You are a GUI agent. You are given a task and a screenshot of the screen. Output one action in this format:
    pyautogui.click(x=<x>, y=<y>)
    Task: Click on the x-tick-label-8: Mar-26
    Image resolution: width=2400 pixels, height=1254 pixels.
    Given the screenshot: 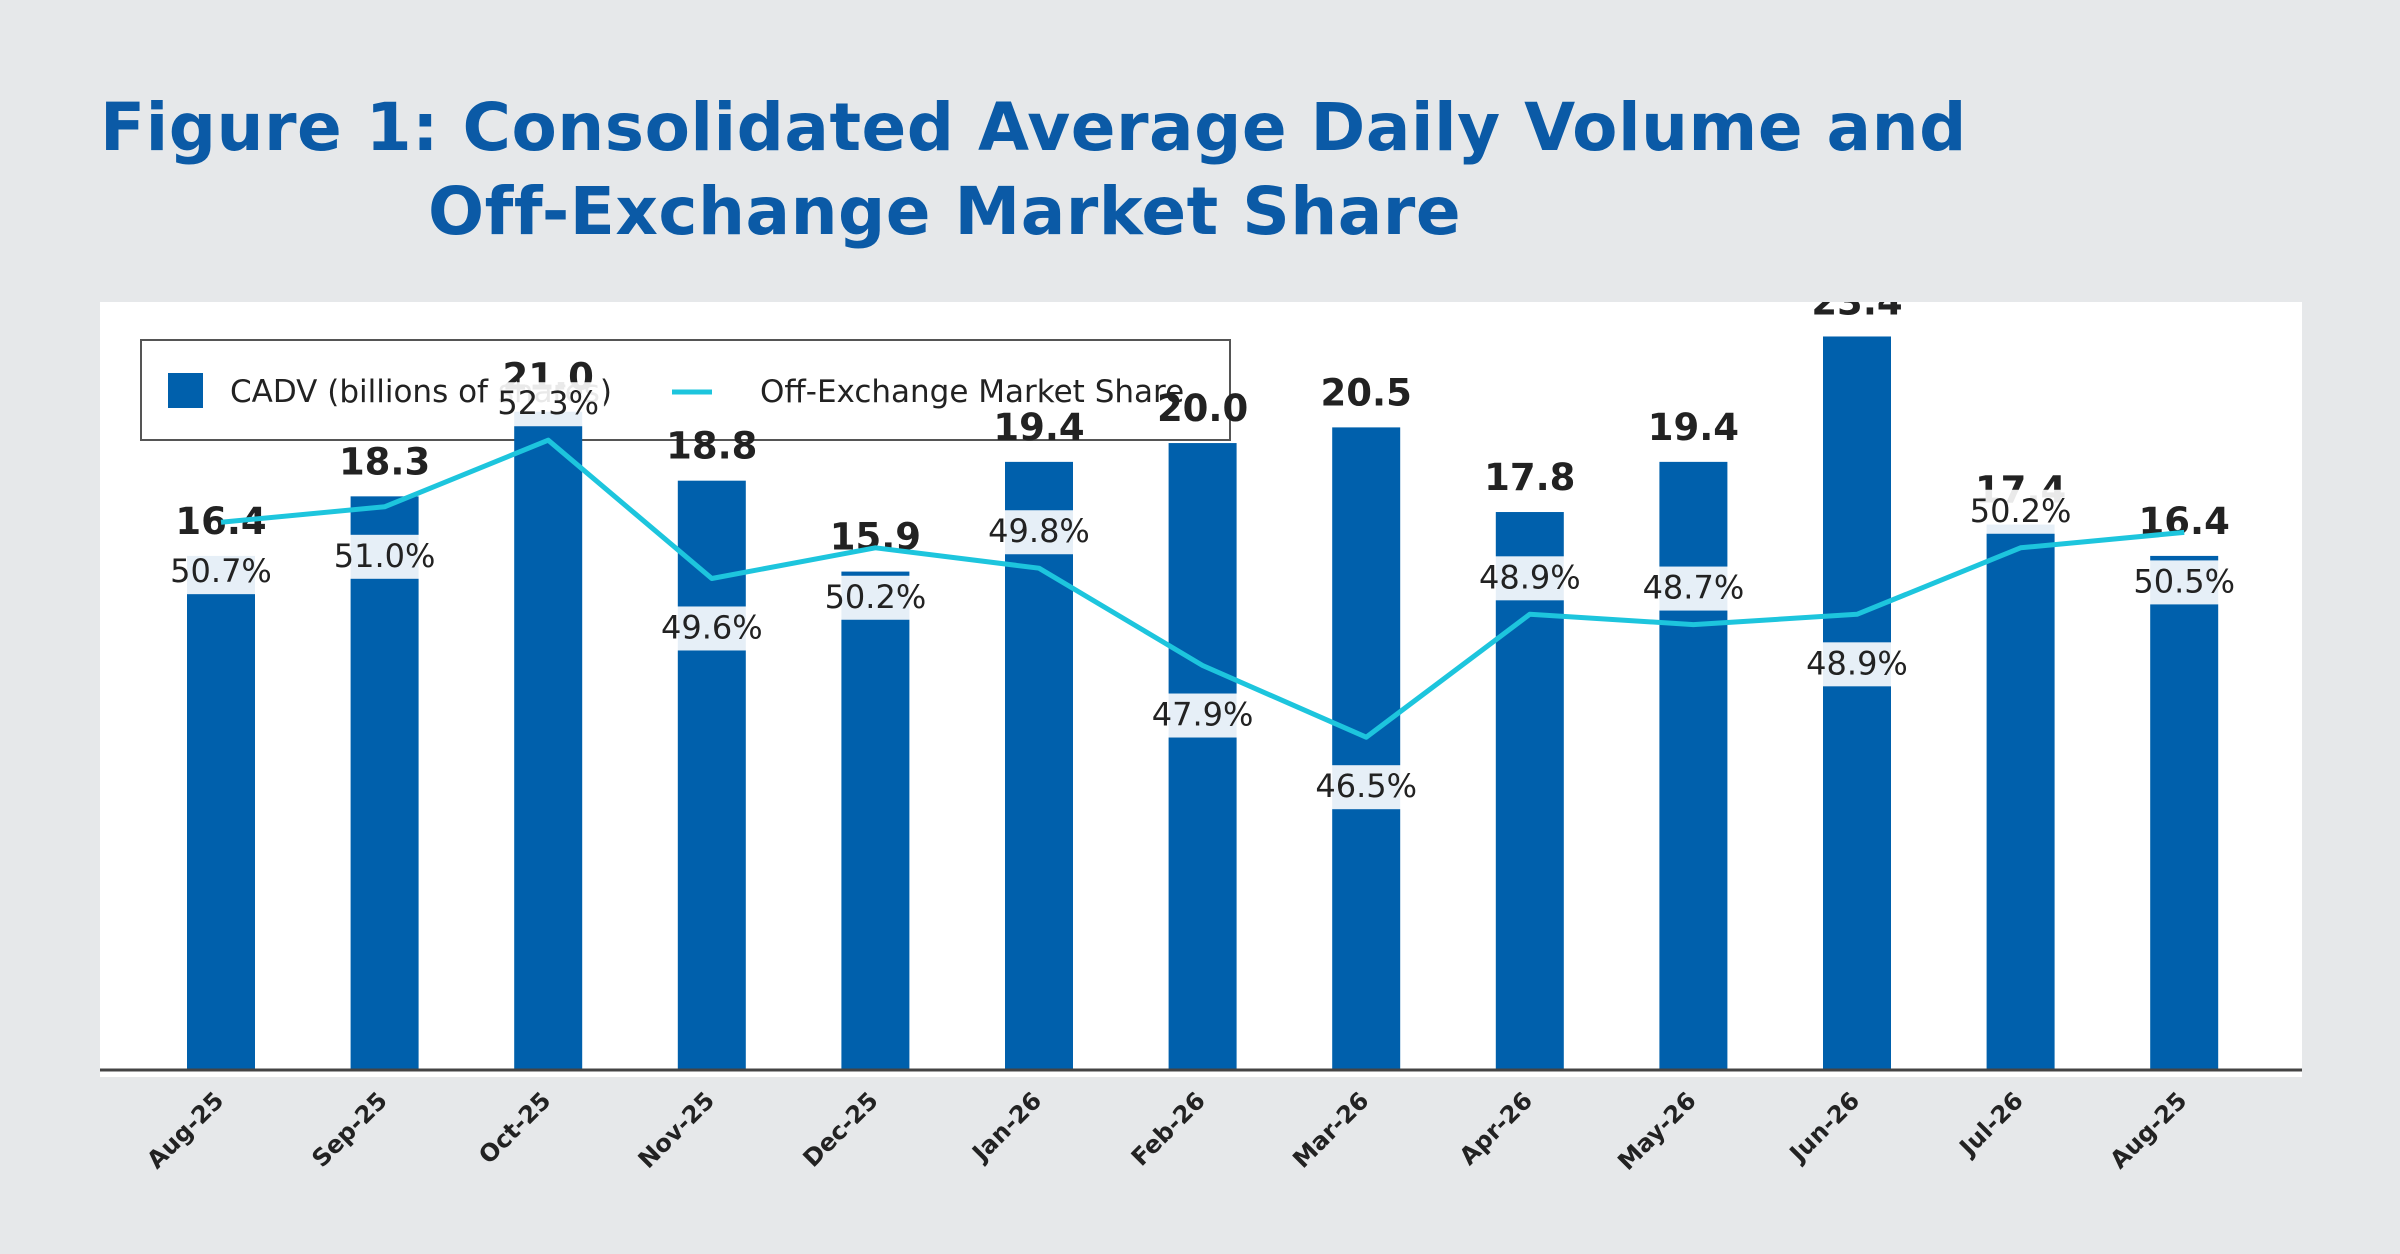 What is the action you would take?
    pyautogui.click(x=1330, y=1129)
    